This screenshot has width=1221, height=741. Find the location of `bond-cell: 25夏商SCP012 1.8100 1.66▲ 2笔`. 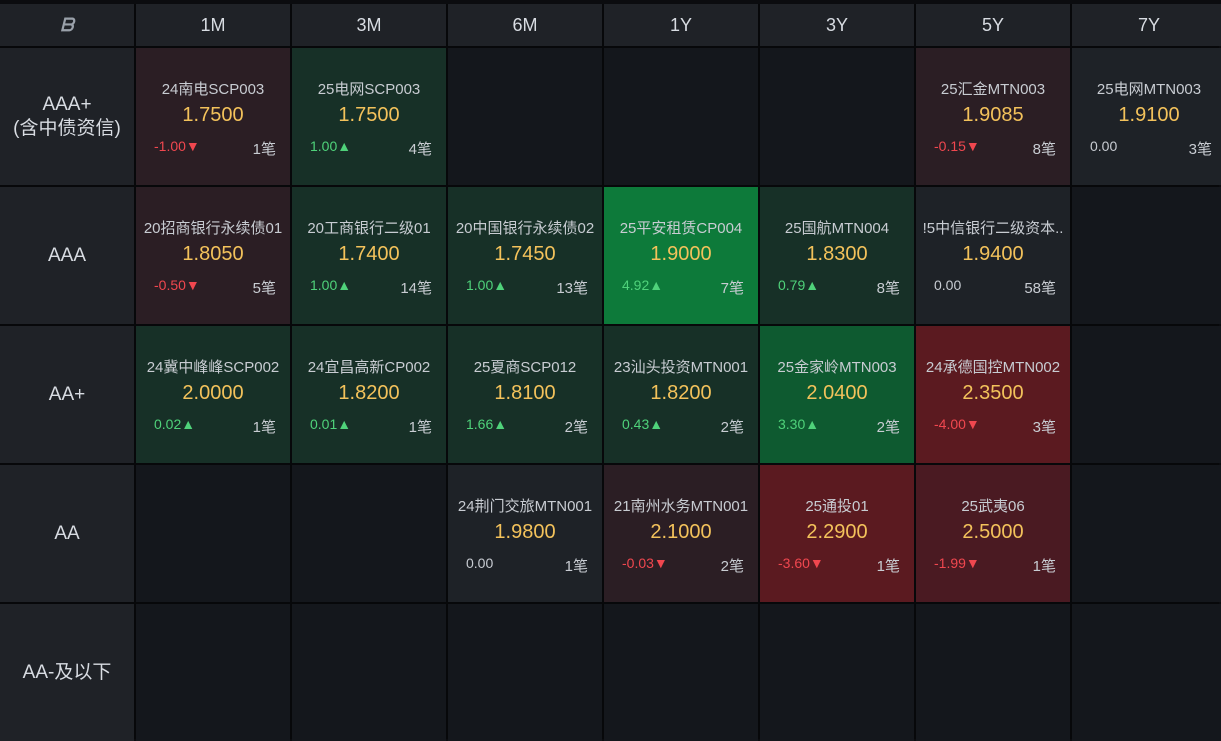

bond-cell: 25夏商SCP012 1.8100 1.66▲ 2笔 is located at coordinates (525, 394).